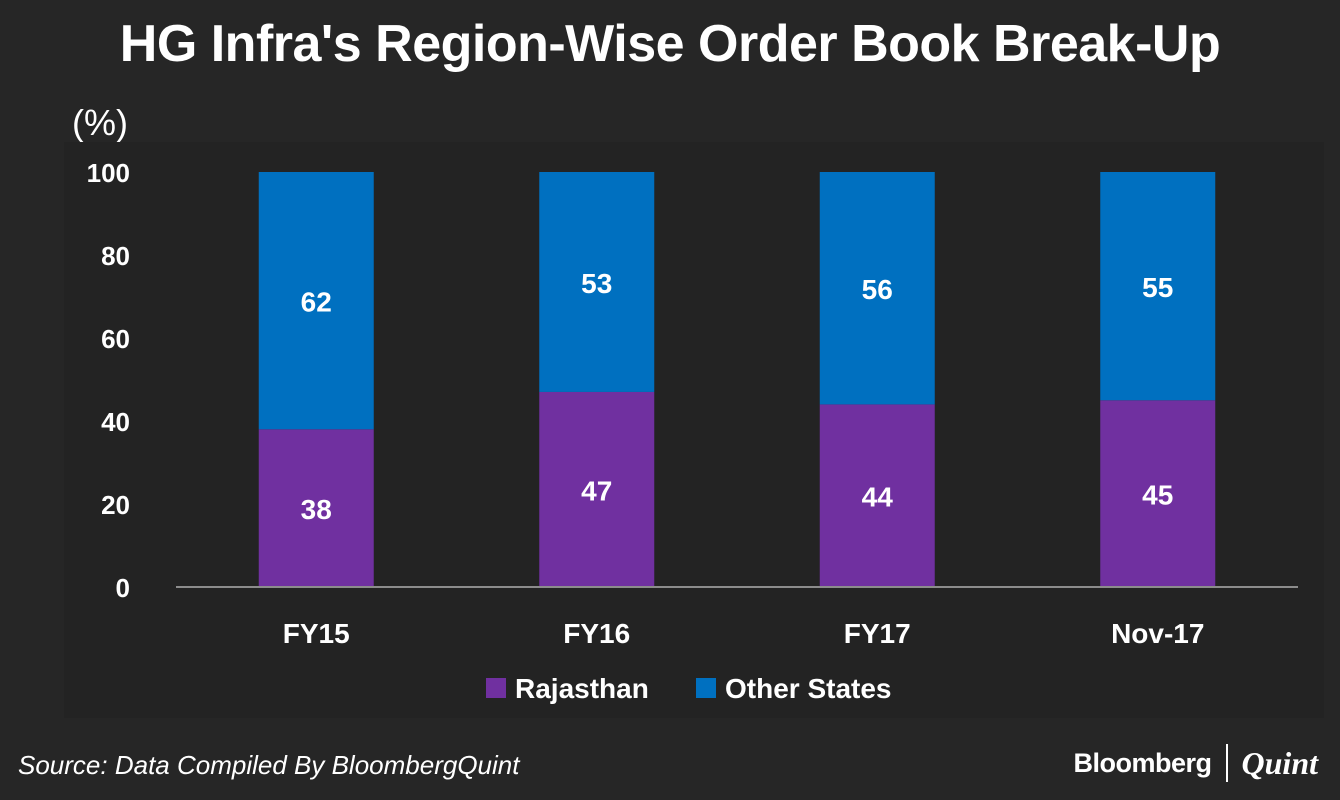 This screenshot has width=1340, height=800. I want to click on data-label: 45, so click(1157, 495).